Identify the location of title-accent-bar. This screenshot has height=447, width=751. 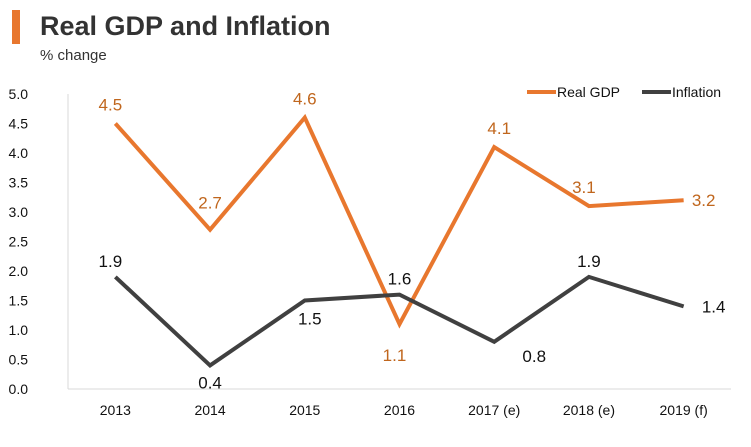
(16, 27).